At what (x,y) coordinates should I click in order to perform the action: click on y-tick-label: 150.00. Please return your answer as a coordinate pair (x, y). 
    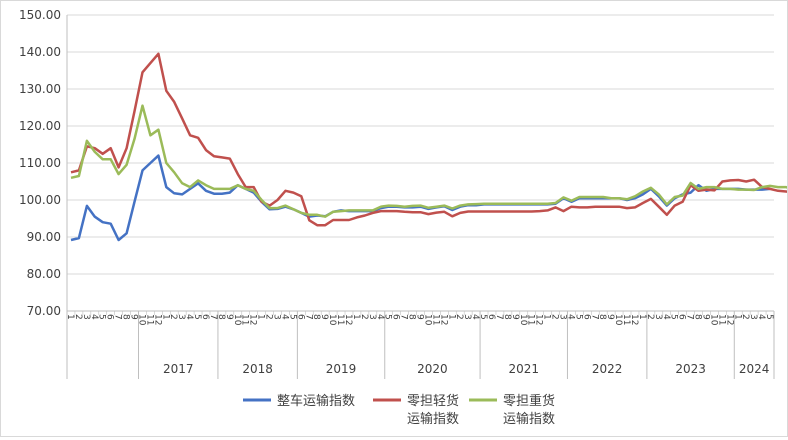
    Looking at the image, I should click on (40, 15).